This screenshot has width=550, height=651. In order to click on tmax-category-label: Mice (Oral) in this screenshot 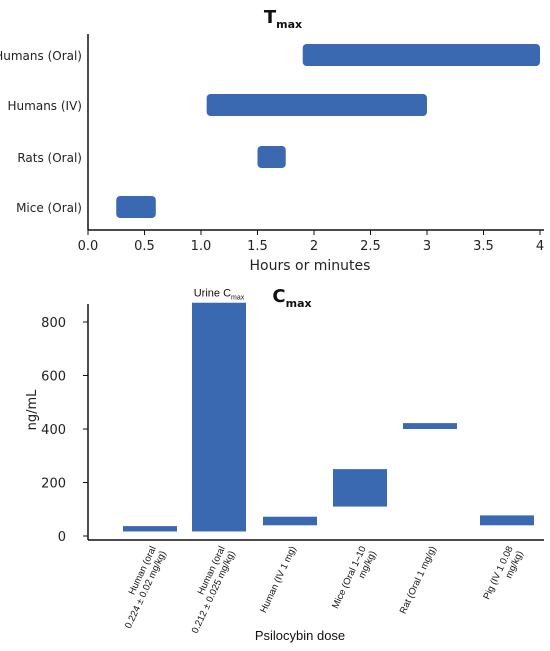, I will do `click(49, 208)`.